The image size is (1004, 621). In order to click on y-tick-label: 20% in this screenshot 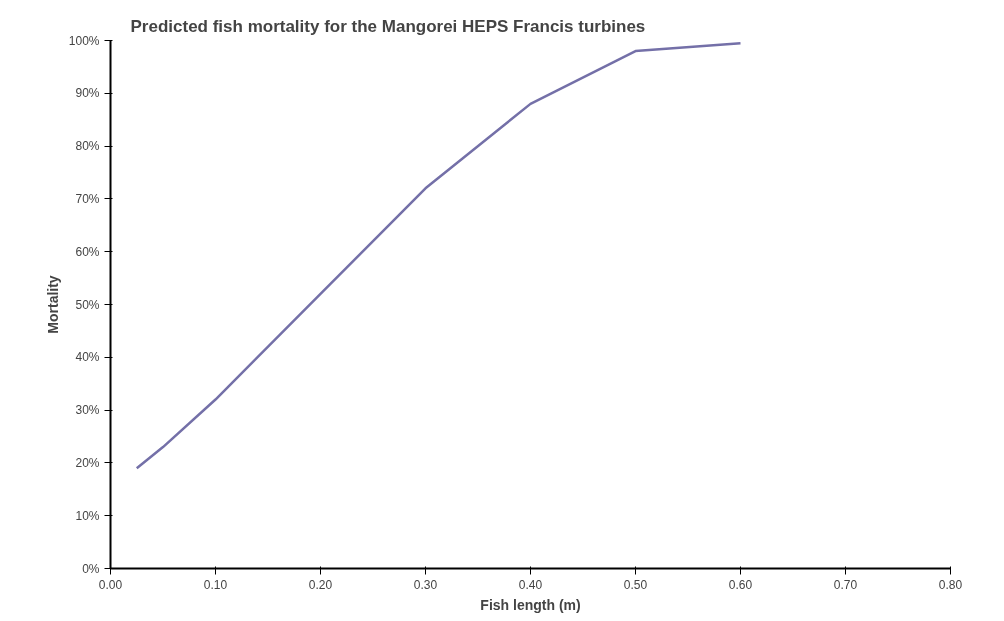, I will do `click(87, 462)`.